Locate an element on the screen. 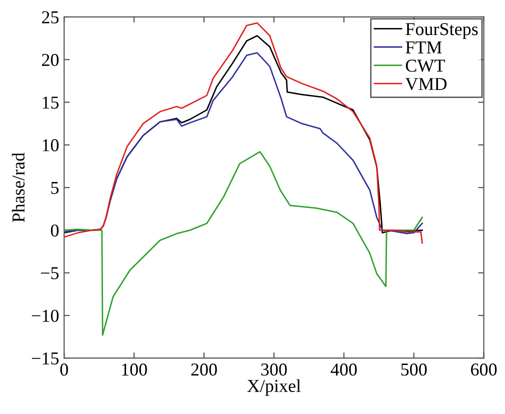 This screenshot has height=414, width=505. legend-label: FourSteps is located at coordinates (442, 31).